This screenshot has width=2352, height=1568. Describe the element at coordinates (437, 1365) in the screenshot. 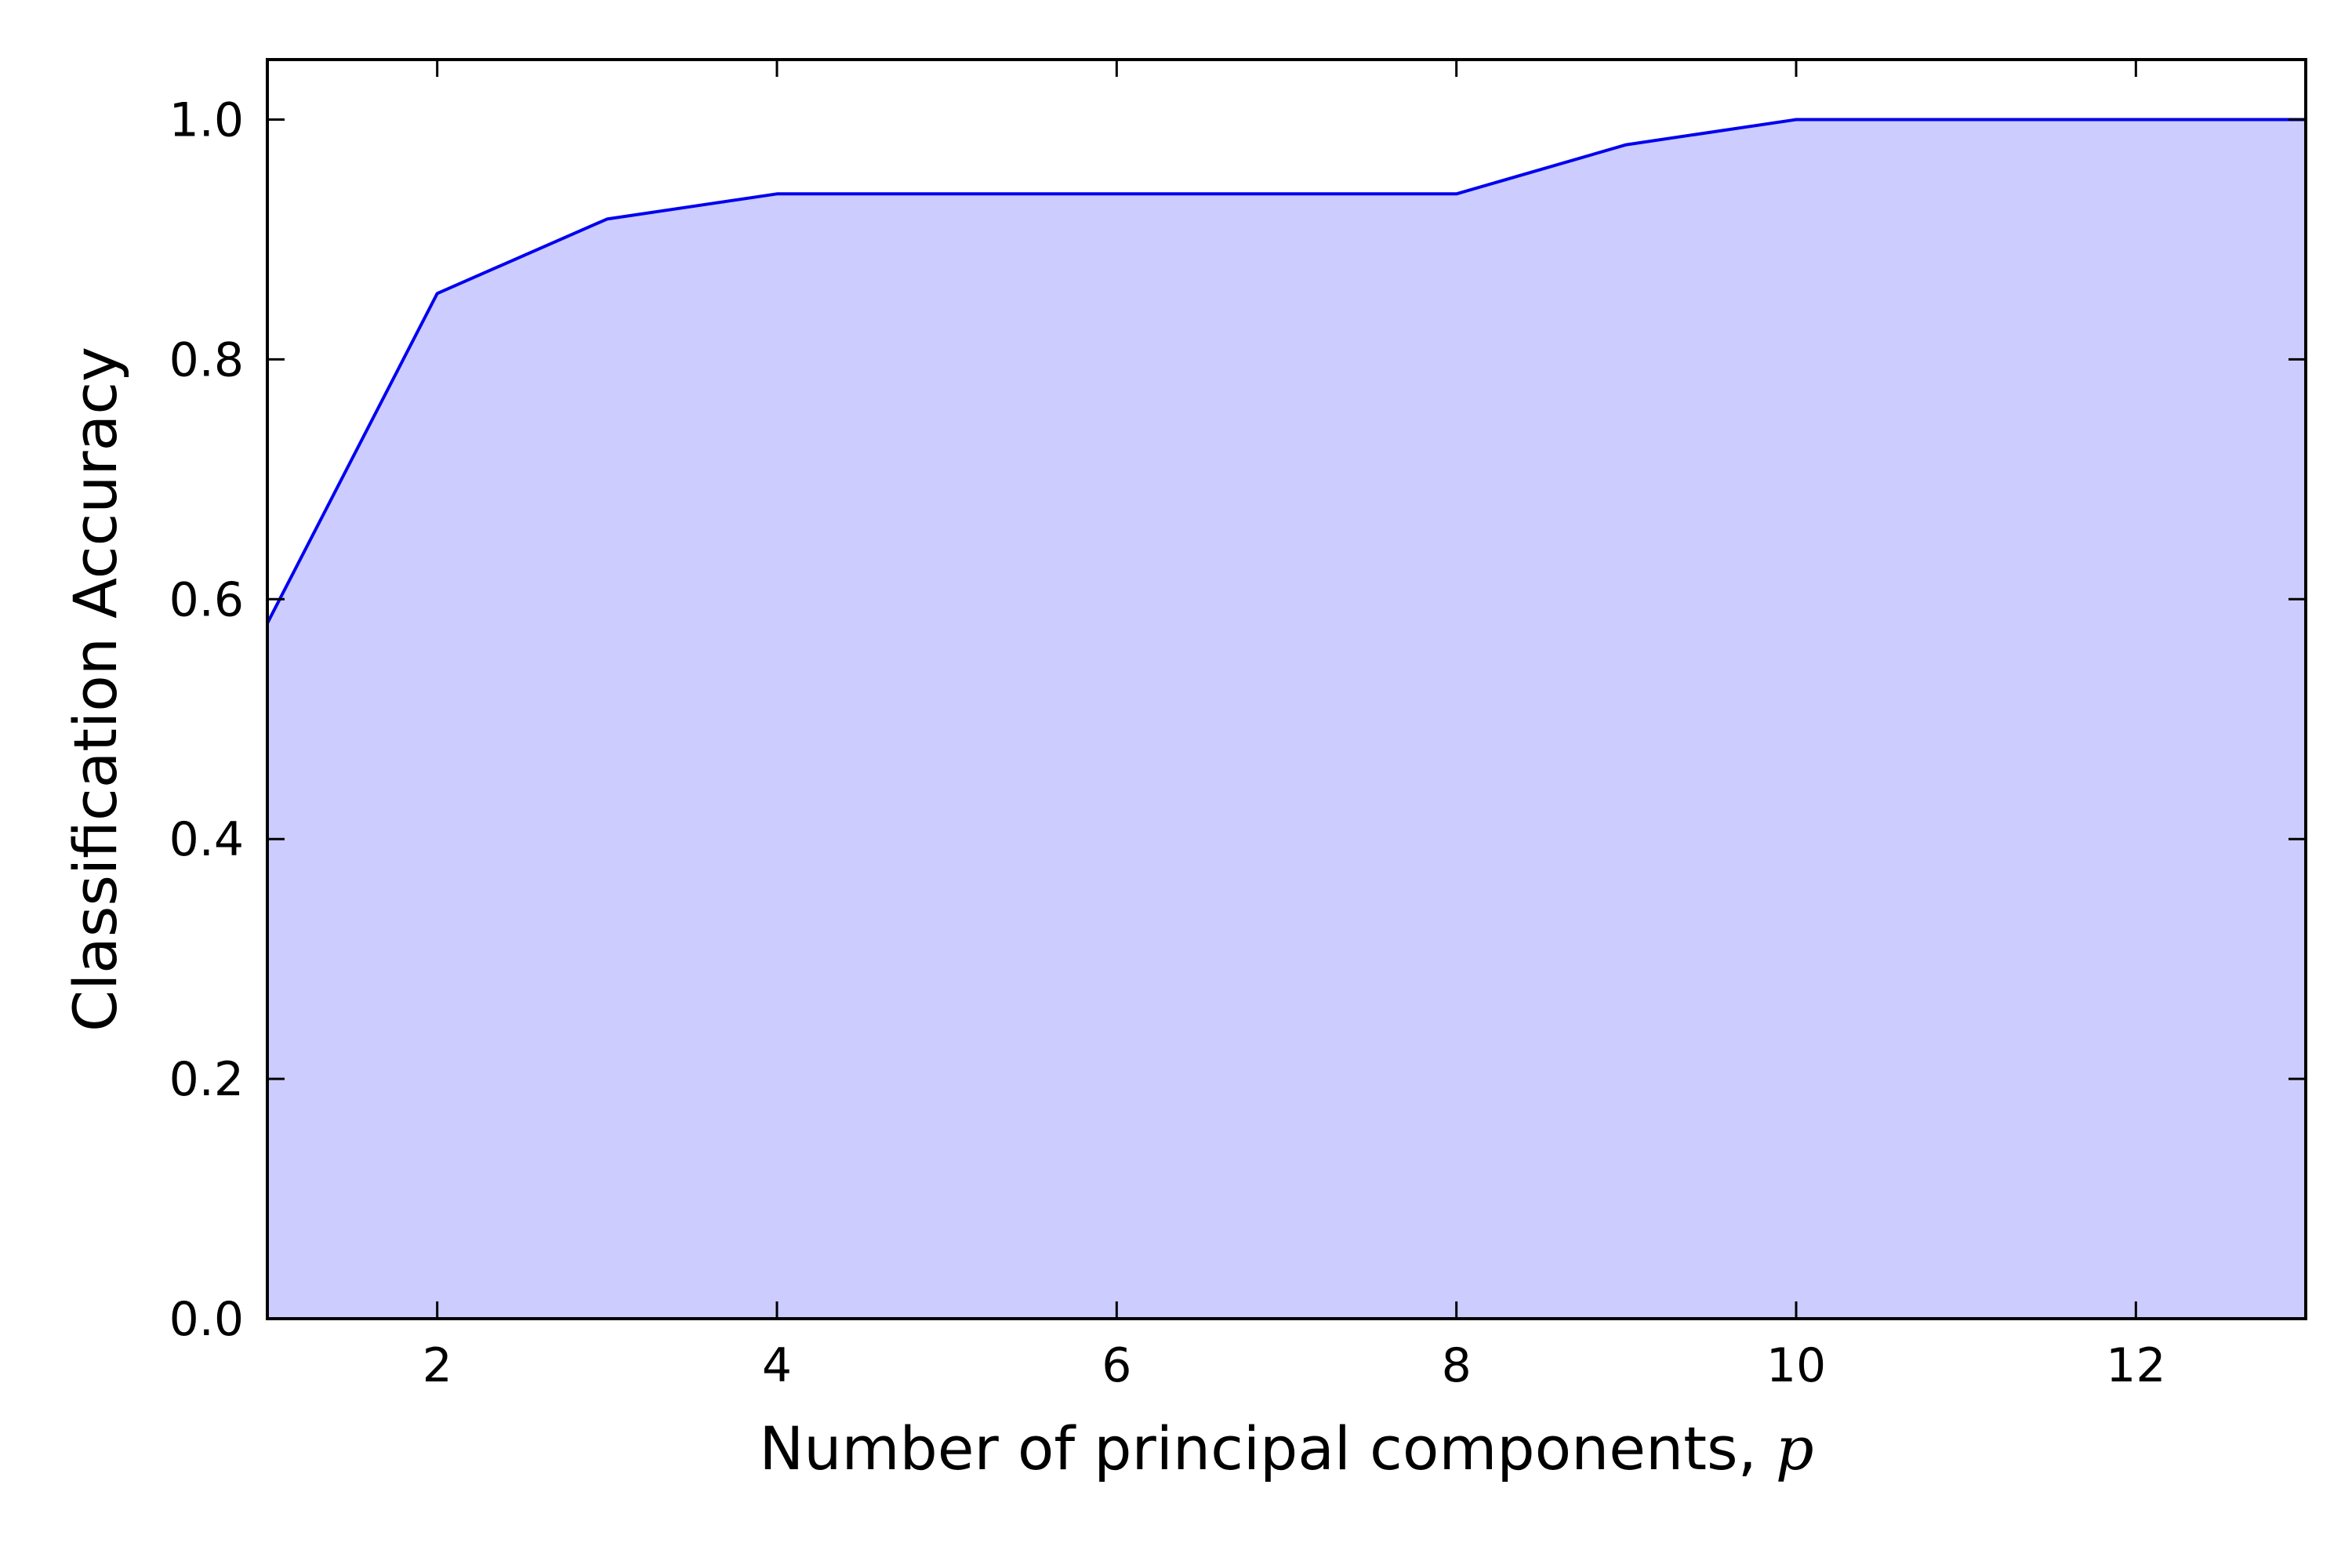

I see `x-tick-label: 2` at that location.